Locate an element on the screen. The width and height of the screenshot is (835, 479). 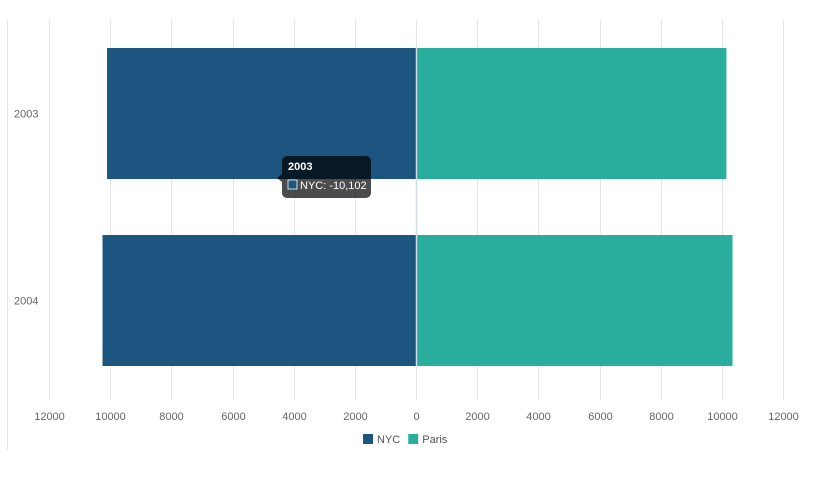
legend-label-paris: Paris is located at coordinates (435, 440).